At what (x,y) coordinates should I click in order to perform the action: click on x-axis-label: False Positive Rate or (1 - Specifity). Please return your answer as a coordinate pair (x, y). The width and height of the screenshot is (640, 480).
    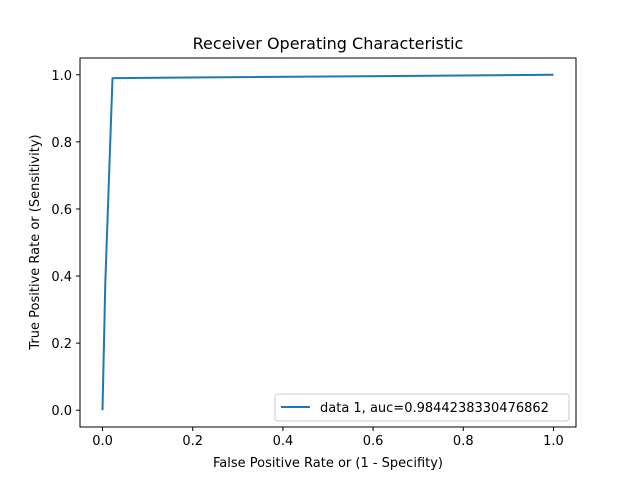
    Looking at the image, I should click on (328, 463).